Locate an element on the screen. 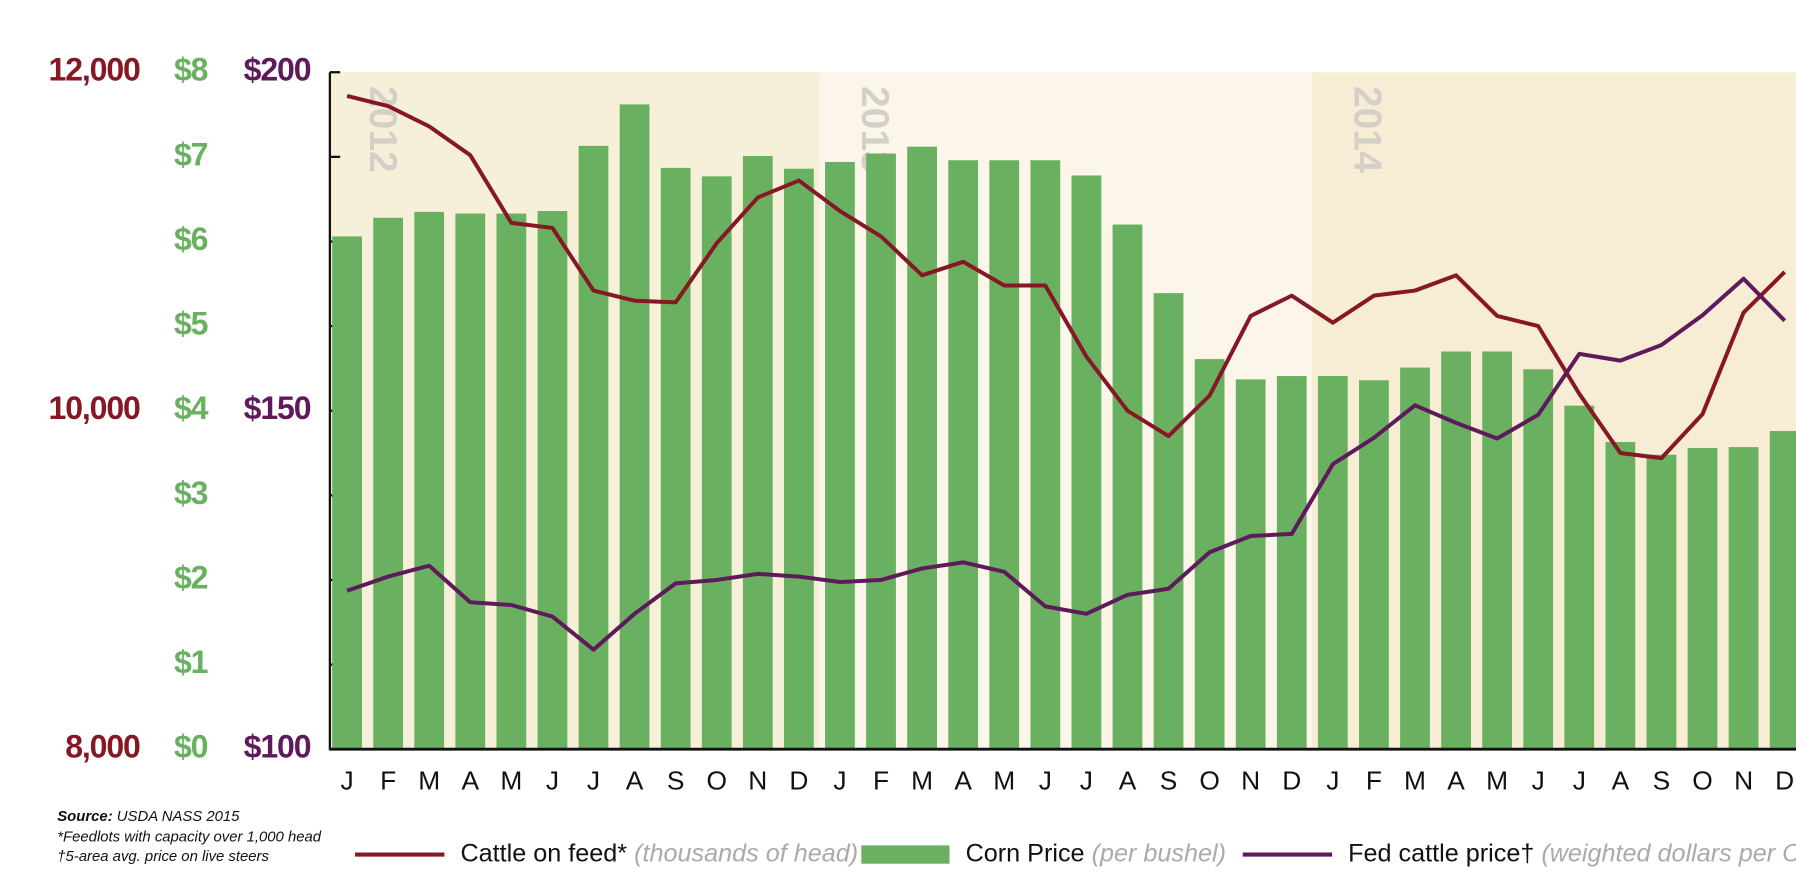  y-tick-label: $0 is located at coordinates (191, 747).